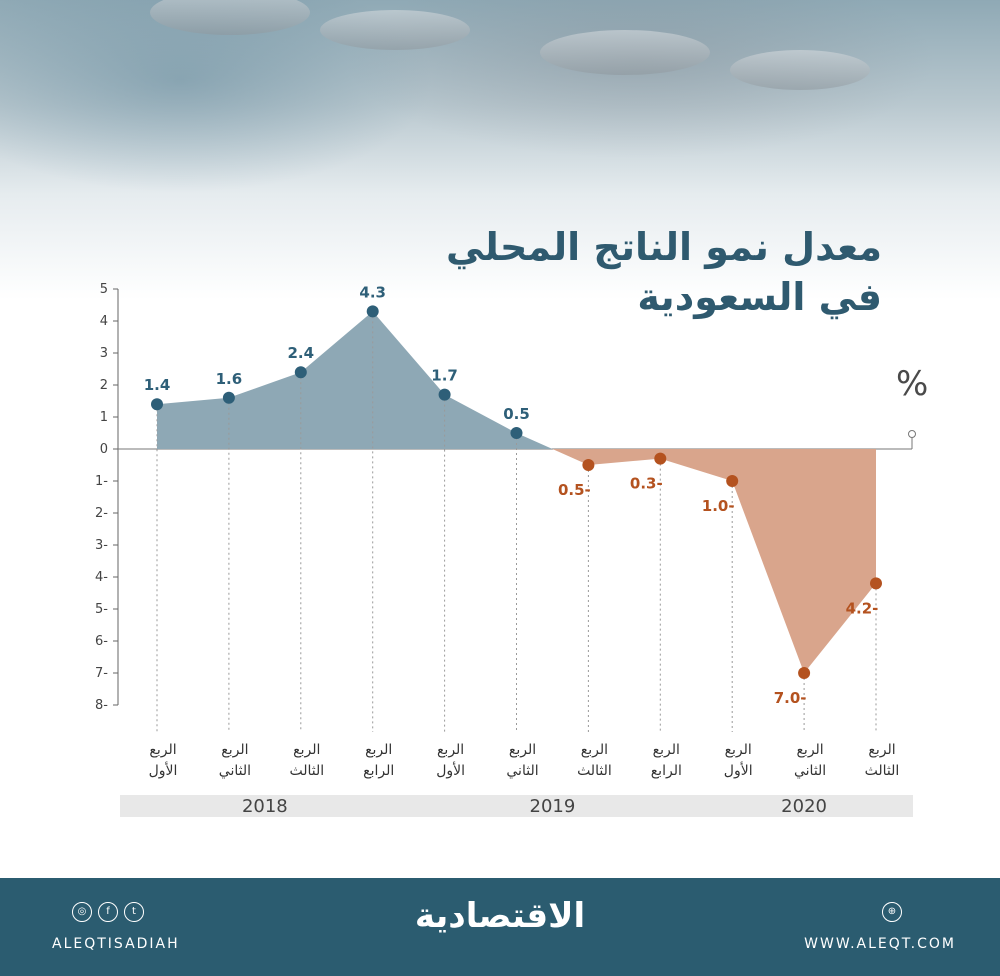 This screenshot has width=1000, height=976. Describe the element at coordinates (759, 297) in the screenshot. I see `title-line-2: في السعودية` at that location.